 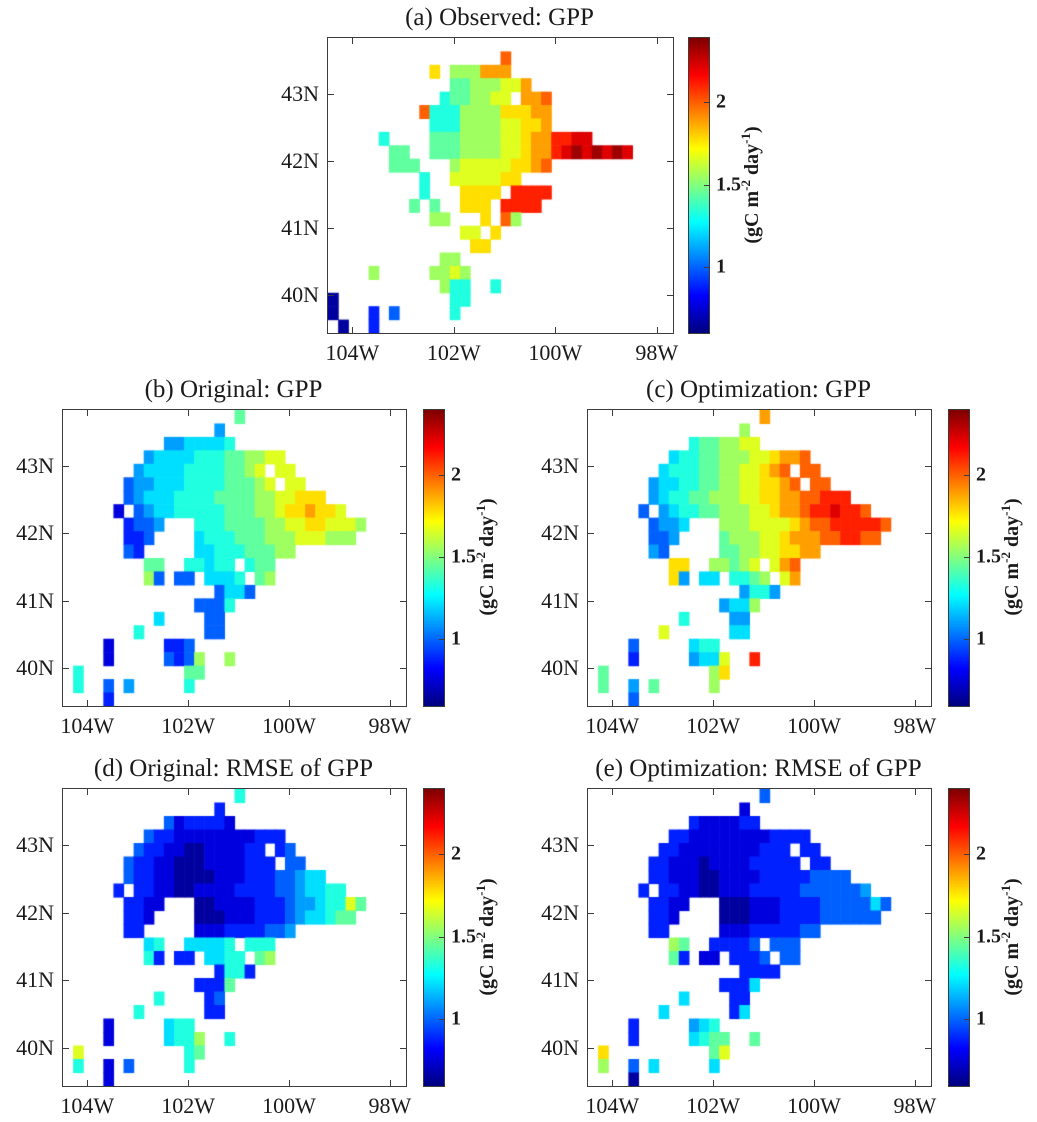 I want to click on panel-d-colorbar, so click(x=434, y=937).